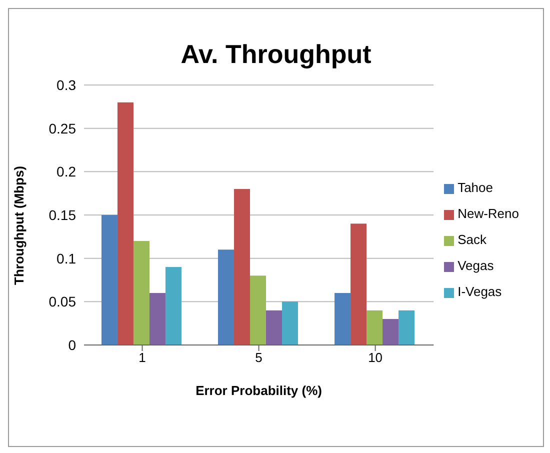  I want to click on legend-label: I-Vegas, so click(480, 291).